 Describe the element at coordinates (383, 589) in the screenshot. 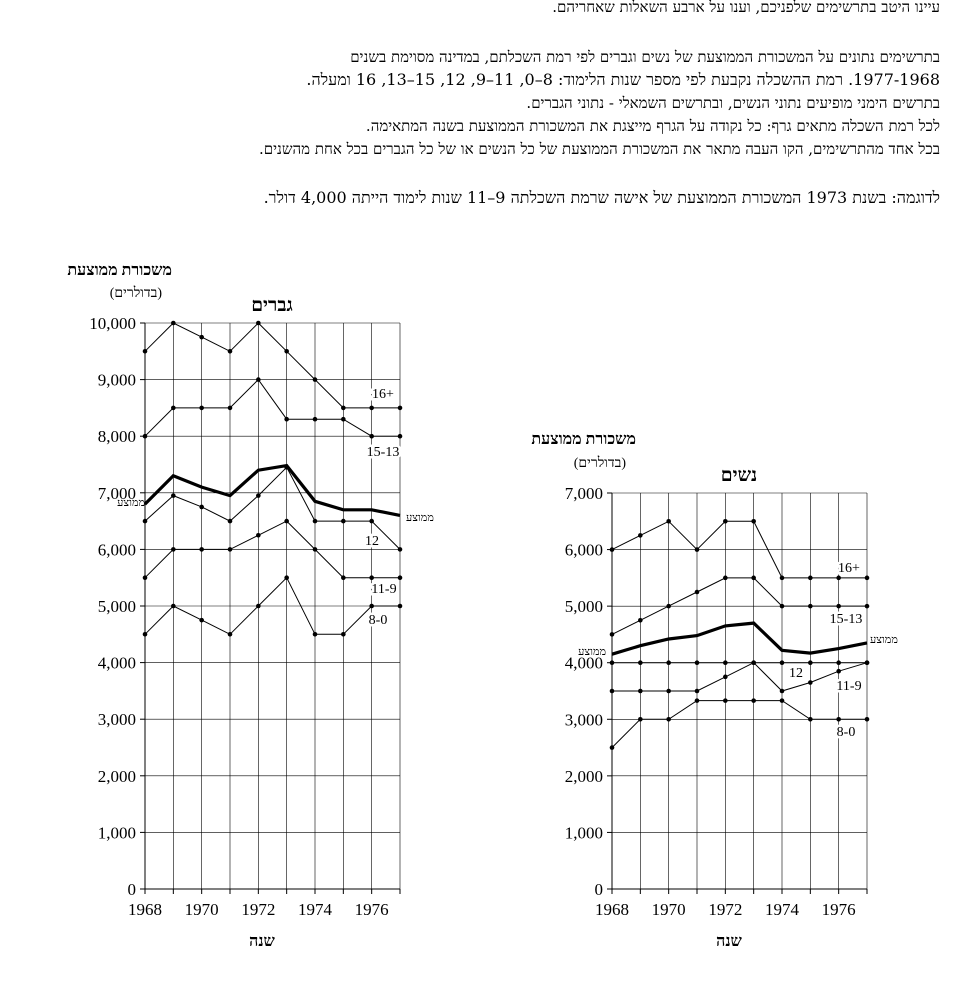

I see `men-series-label-bg: 11-9` at that location.